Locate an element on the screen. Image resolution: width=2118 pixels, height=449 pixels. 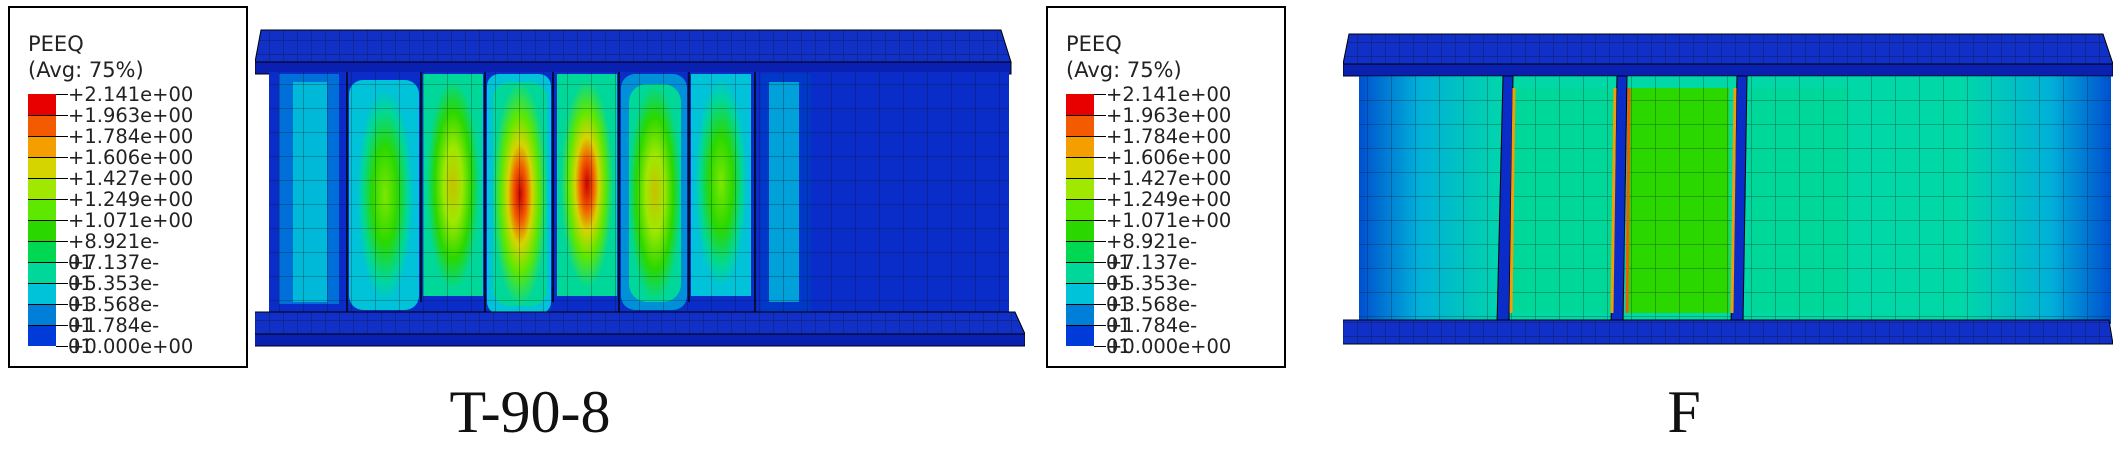
panel-caption: T-90-8 is located at coordinates (530, 412).